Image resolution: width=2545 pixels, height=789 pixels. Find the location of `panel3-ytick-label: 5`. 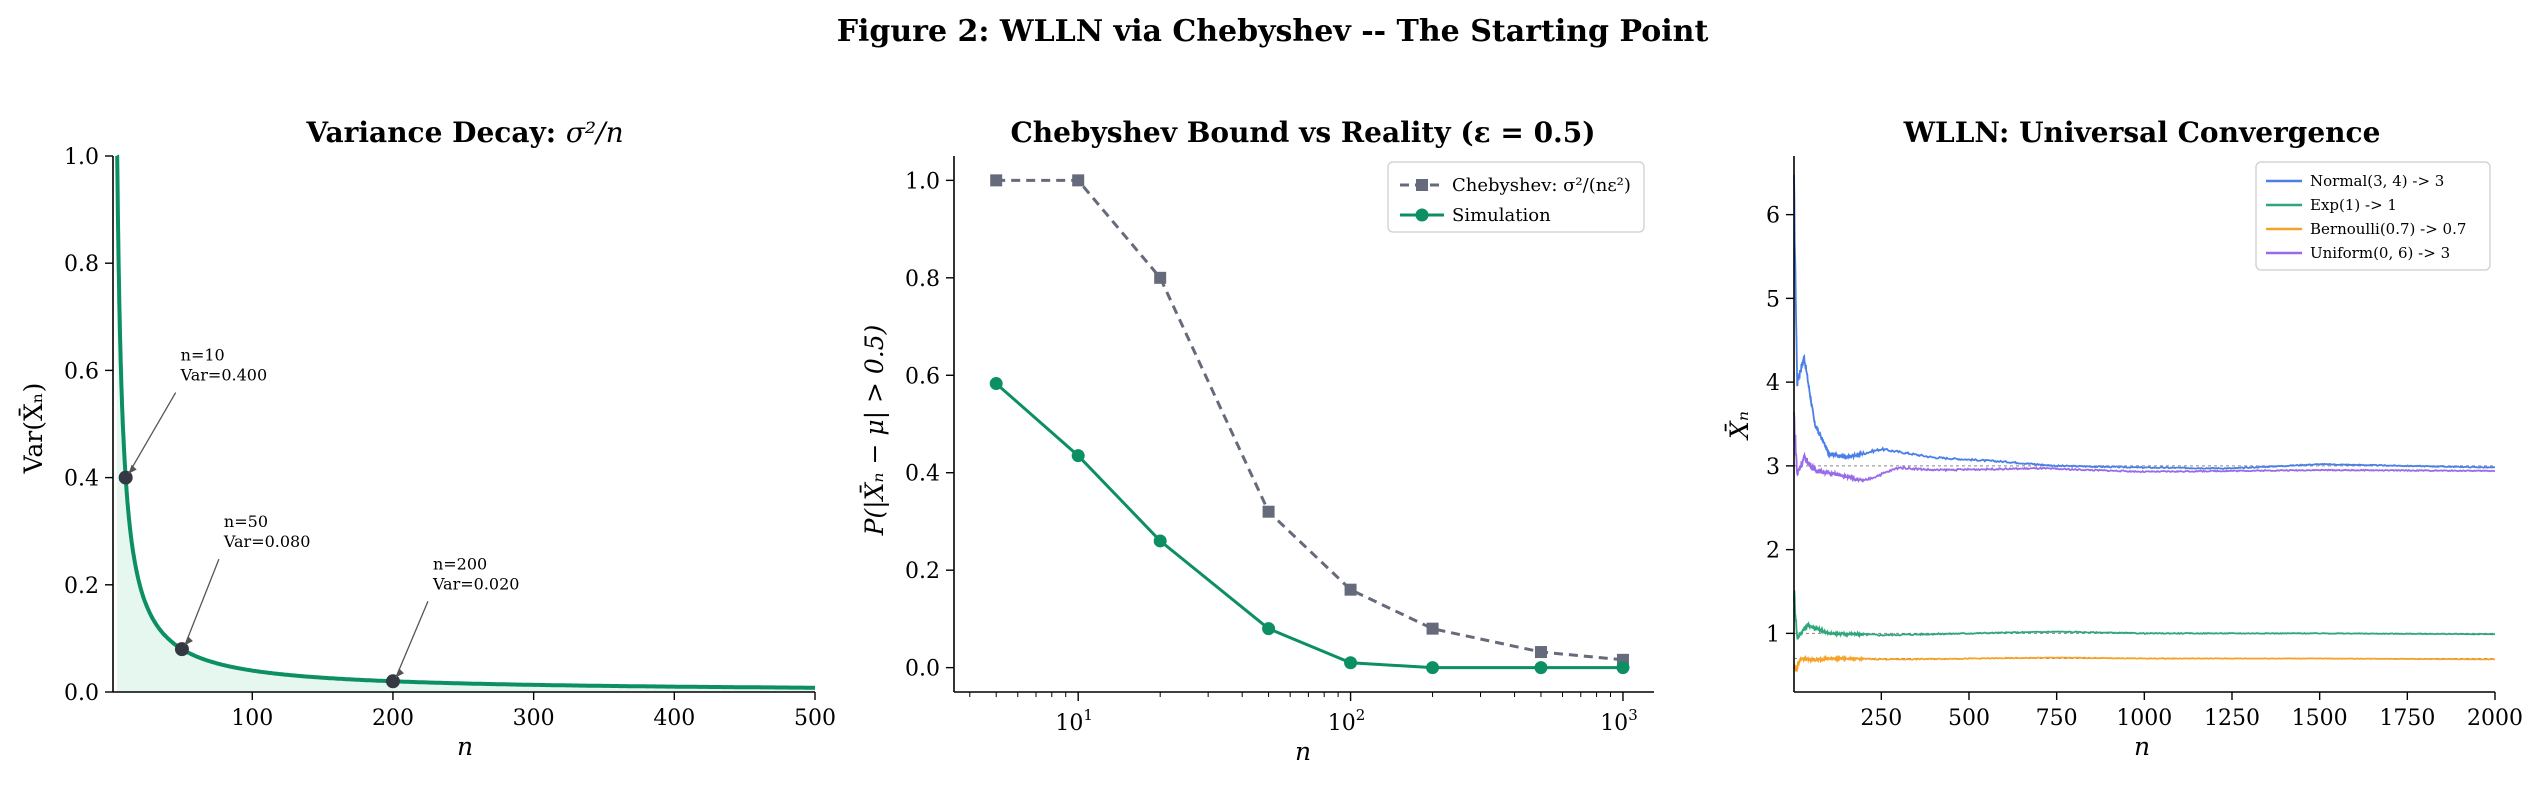

panel3-ytick-label: 5 is located at coordinates (1773, 299).